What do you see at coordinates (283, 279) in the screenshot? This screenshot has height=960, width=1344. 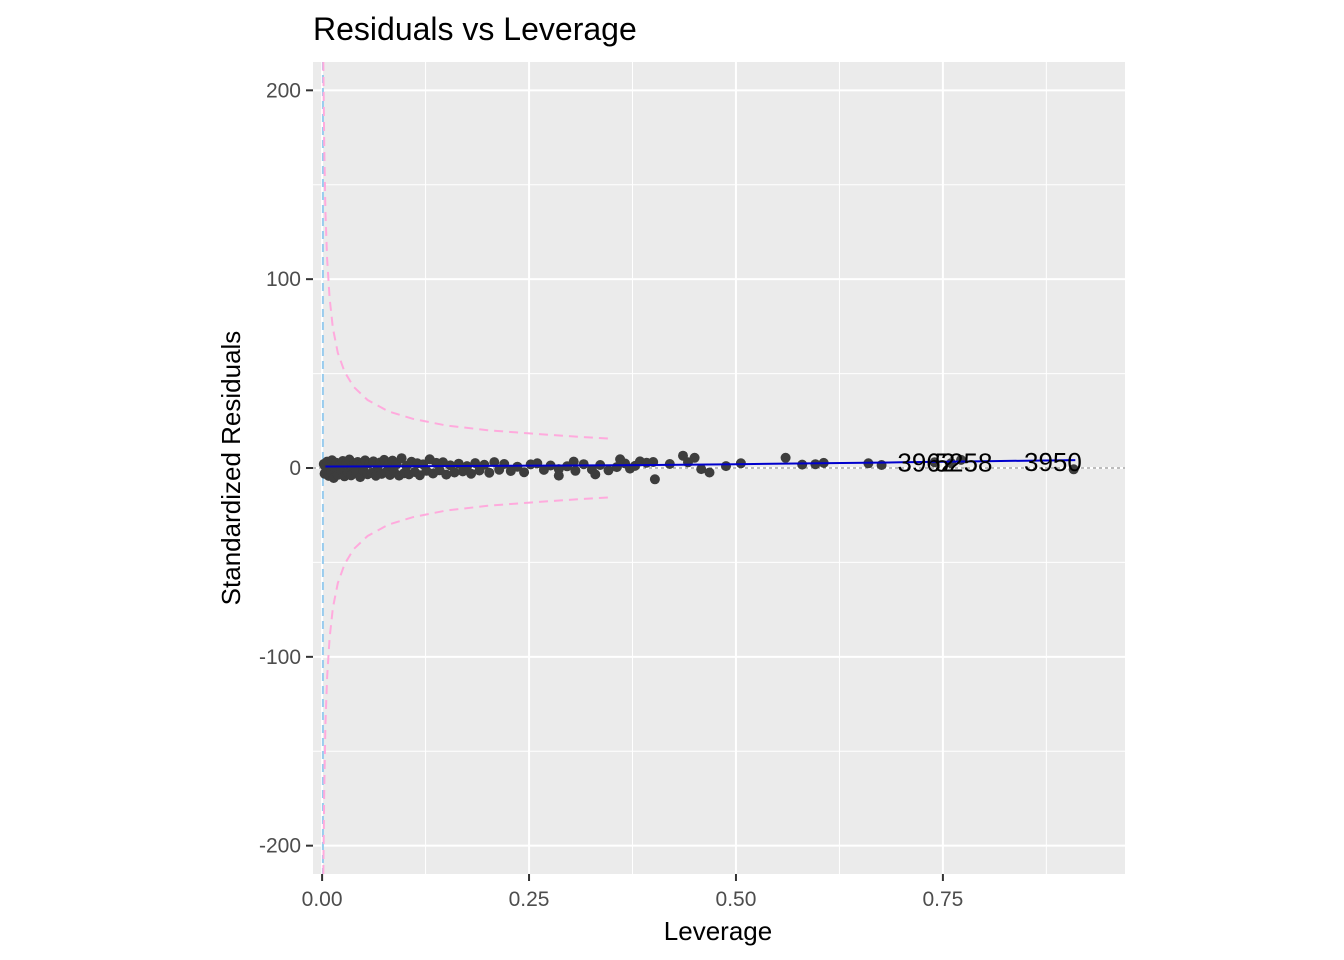 I see `y-tick-label: 100` at bounding box center [283, 279].